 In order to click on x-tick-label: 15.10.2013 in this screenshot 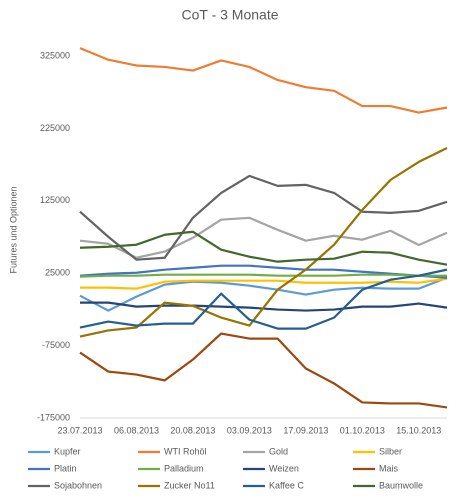, I will do `click(418, 430)`.